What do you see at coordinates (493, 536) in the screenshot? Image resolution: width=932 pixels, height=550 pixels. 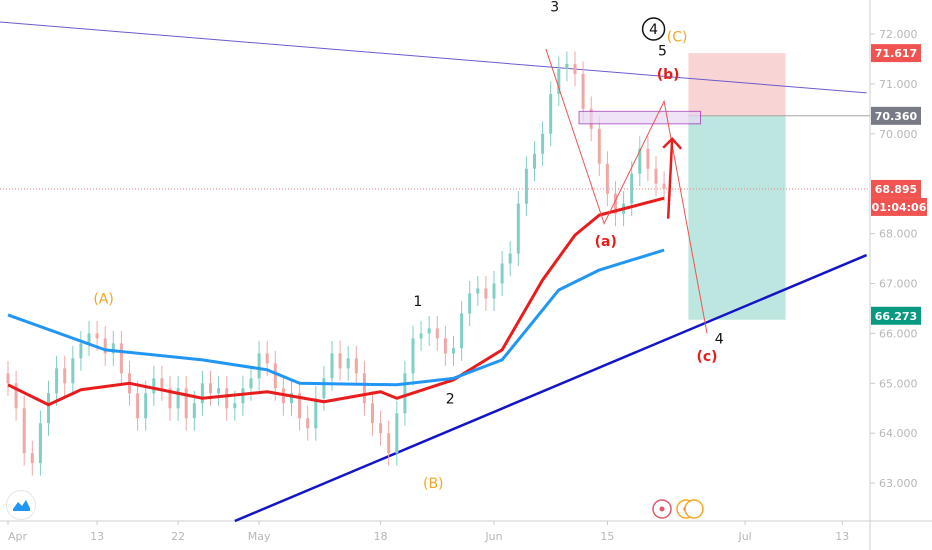 I see `time-tick-label: Jun` at bounding box center [493, 536].